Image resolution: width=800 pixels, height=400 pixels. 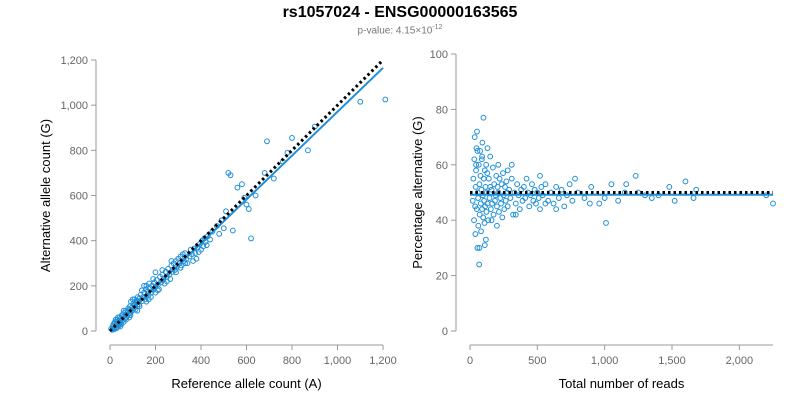 I want to click on y-tick-label: 40, so click(x=442, y=221).